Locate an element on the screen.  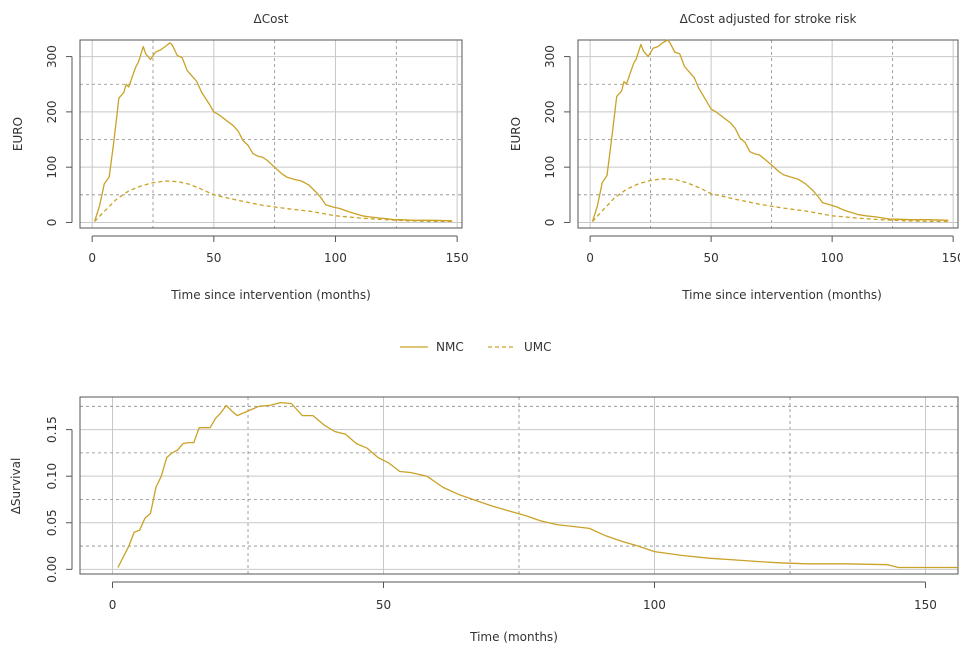
chart-survival-xlabel: Time (months) is located at coordinates (513, 637).